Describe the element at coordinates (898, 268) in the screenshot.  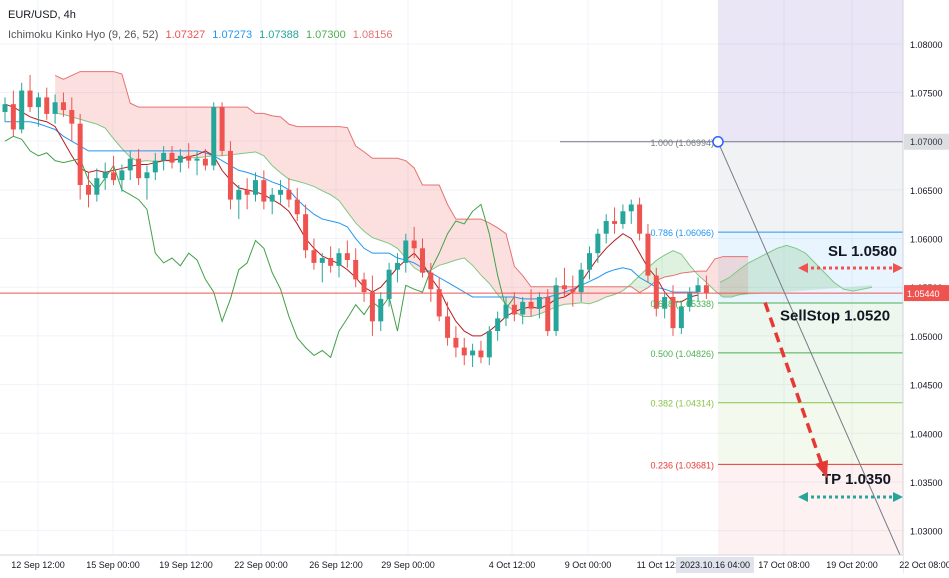
I see `sl-arrow-head-right` at that location.